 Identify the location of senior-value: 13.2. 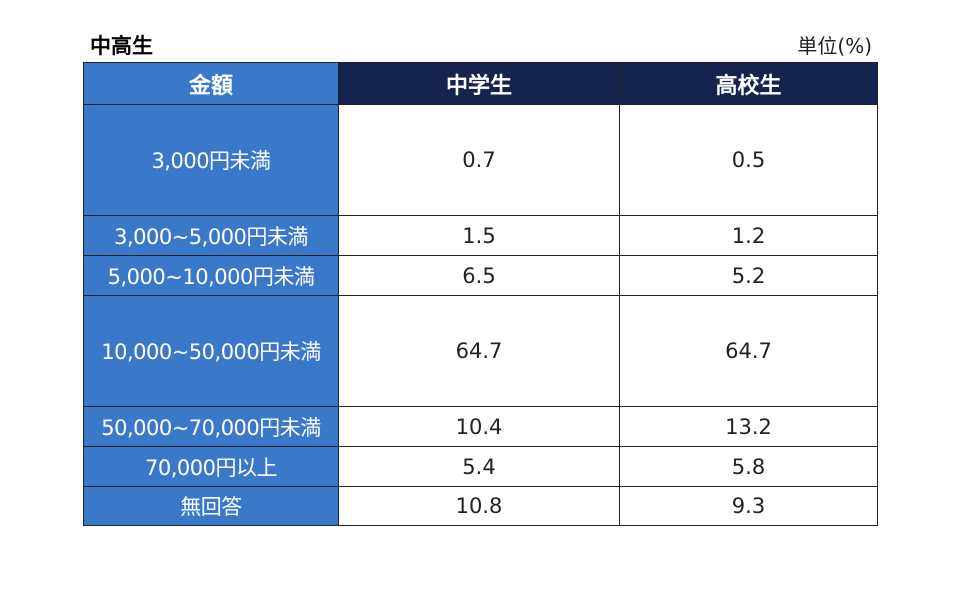
(748, 426).